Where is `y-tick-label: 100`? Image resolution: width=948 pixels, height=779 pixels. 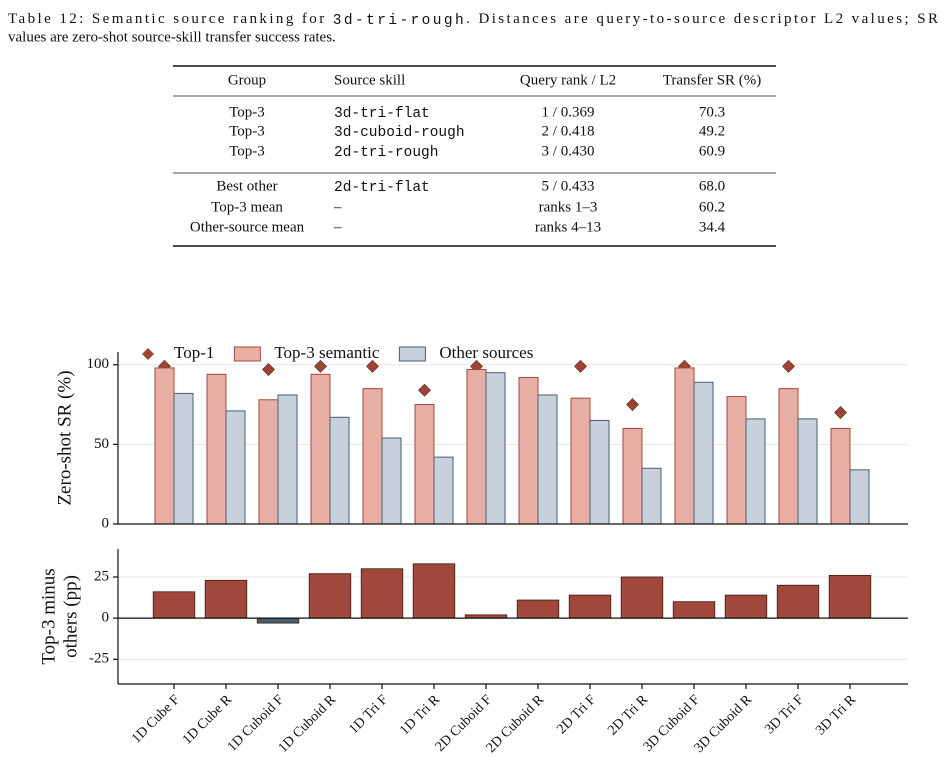 y-tick-label: 100 is located at coordinates (98, 364).